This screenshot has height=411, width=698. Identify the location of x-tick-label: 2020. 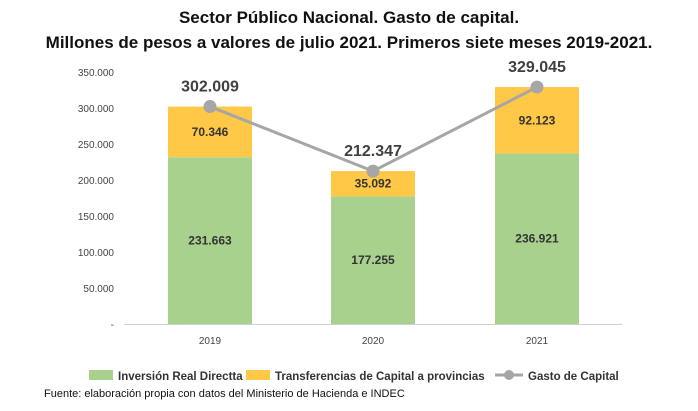
(373, 341).